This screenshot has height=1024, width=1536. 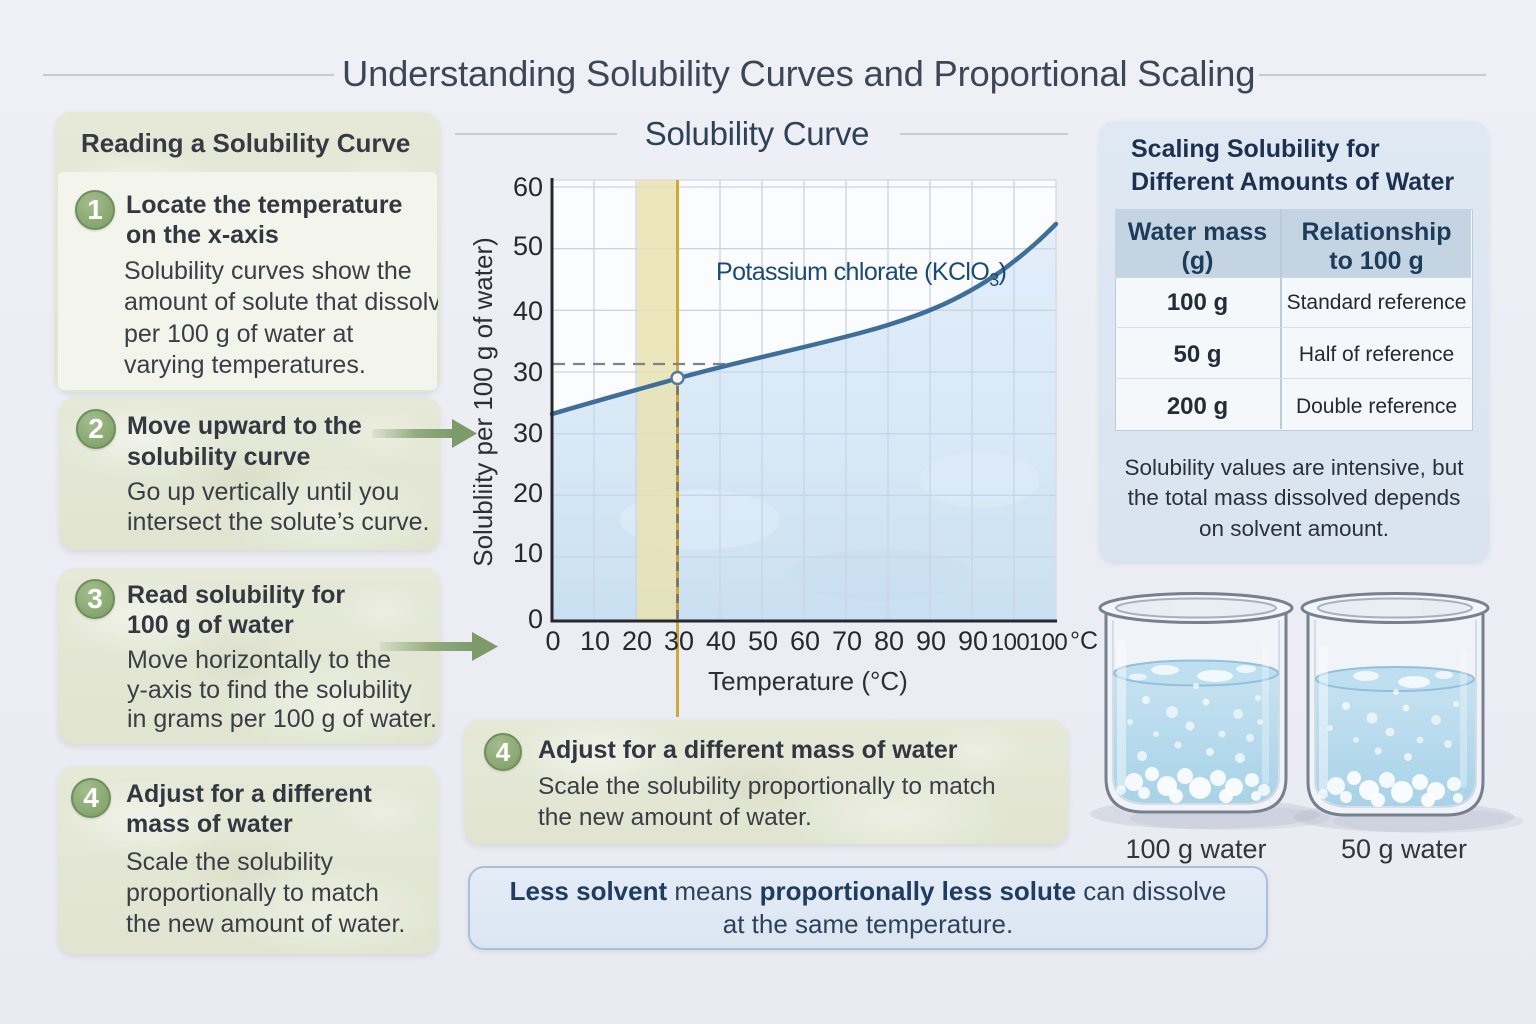 I want to click on svg-text: Temperature (°C), so click(x=808, y=681).